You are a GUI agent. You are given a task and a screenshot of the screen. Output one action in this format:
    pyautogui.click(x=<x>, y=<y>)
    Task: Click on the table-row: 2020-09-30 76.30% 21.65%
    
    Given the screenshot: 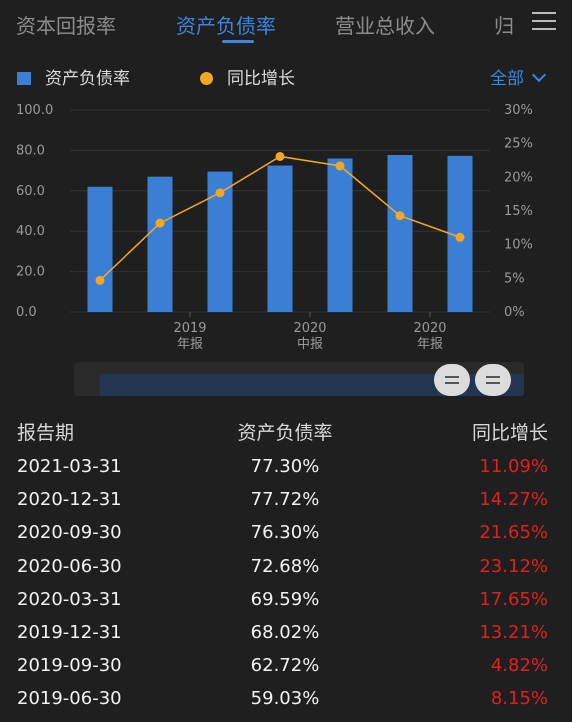 What is the action you would take?
    pyautogui.click(x=286, y=538)
    